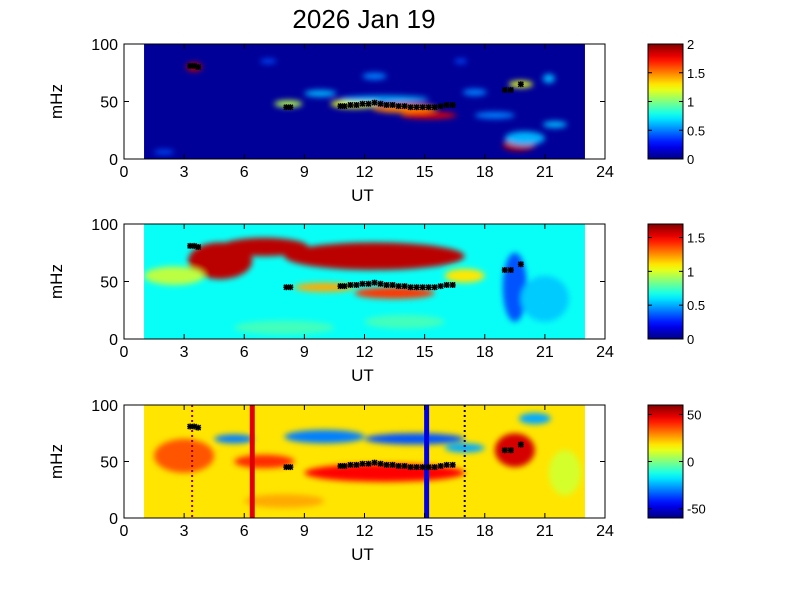  Describe the element at coordinates (694, 414) in the screenshot. I see `colorbar-tick-label: 50` at that location.